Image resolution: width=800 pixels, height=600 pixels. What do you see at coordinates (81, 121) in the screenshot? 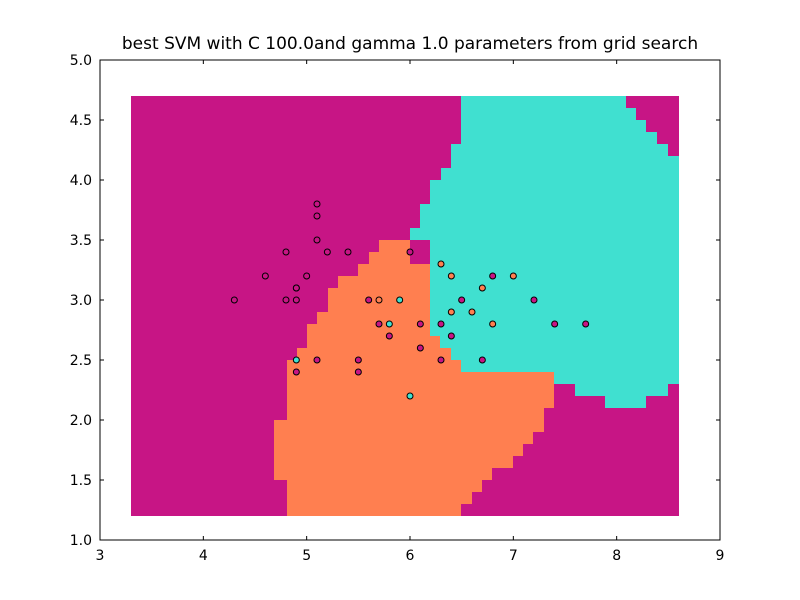
I see `y-tick-label: 4.5` at bounding box center [81, 121].